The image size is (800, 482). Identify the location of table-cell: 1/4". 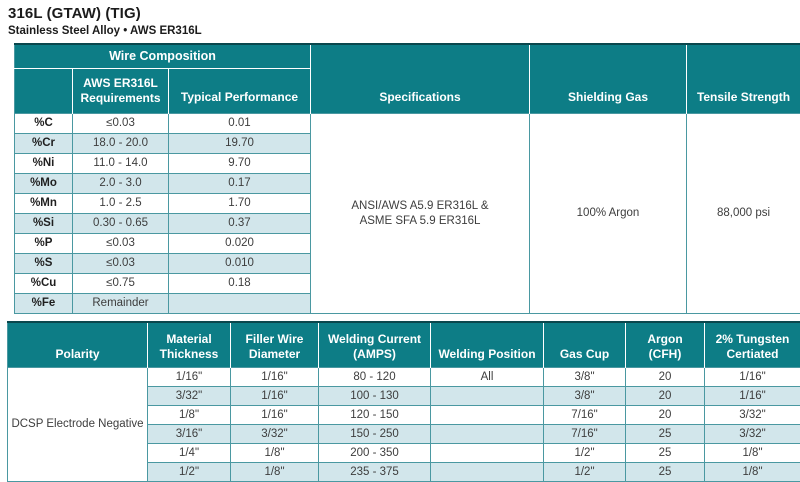
(189, 453).